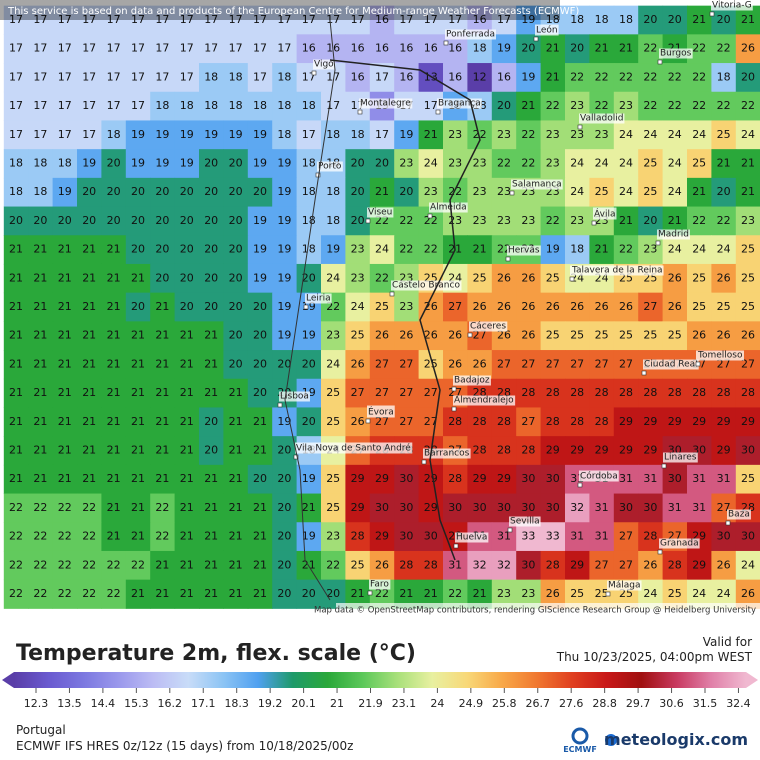 The width and height of the screenshot is (760, 760). Describe the element at coordinates (538, 703) in the screenshot. I see `scale-tick-label: 26.7` at that location.